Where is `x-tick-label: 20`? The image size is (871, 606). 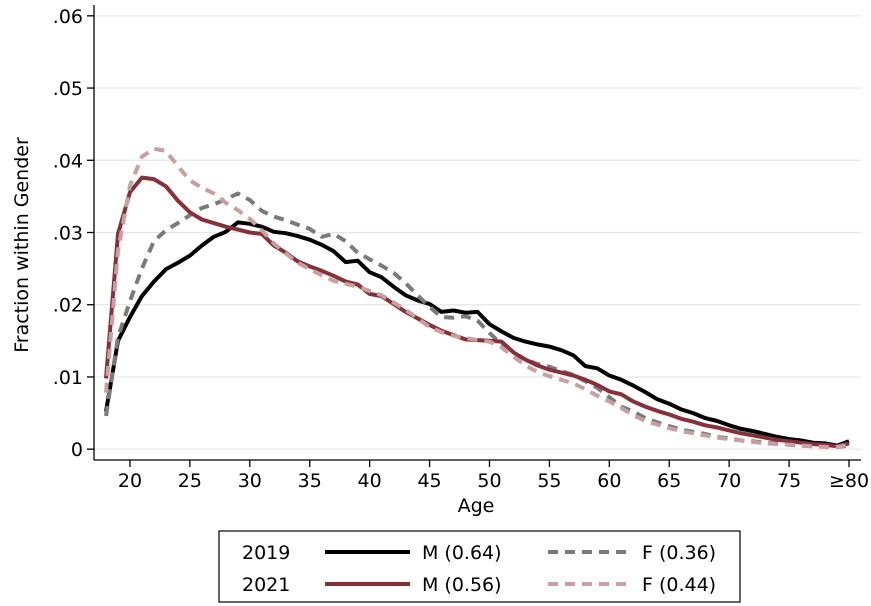
x-tick-label: 20 is located at coordinates (130, 481).